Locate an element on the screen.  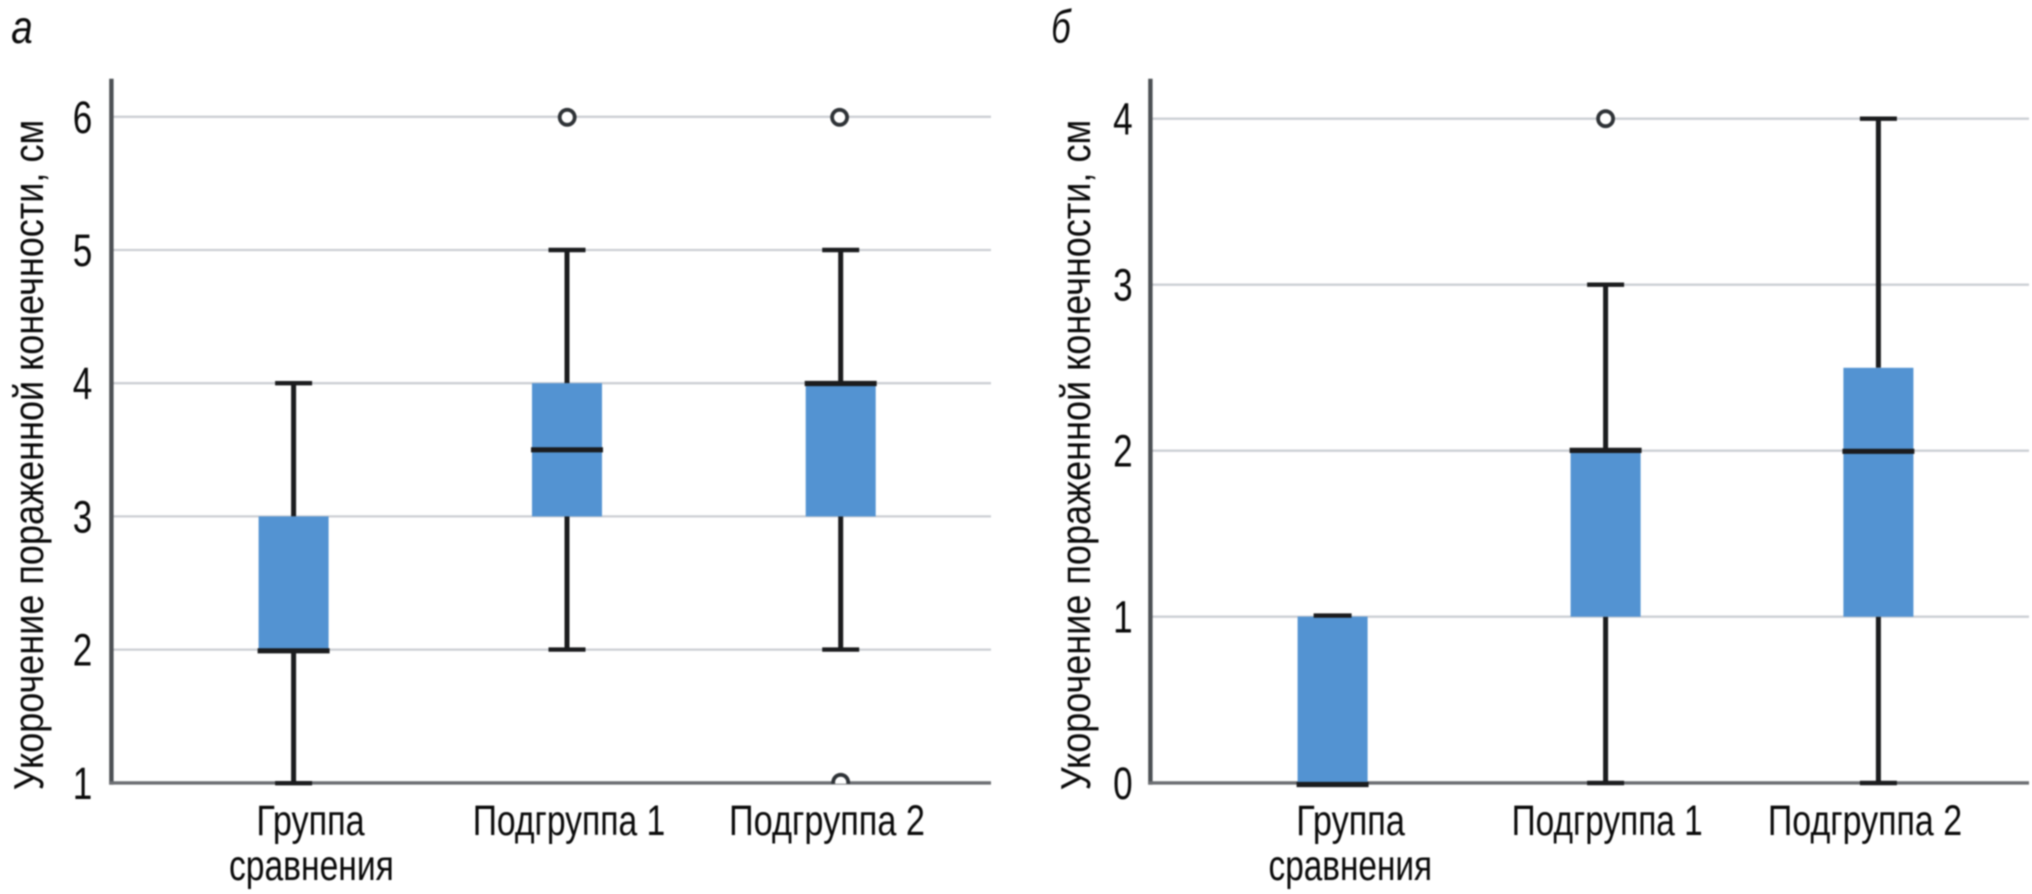
svg-text: 5 is located at coordinates (83, 250).